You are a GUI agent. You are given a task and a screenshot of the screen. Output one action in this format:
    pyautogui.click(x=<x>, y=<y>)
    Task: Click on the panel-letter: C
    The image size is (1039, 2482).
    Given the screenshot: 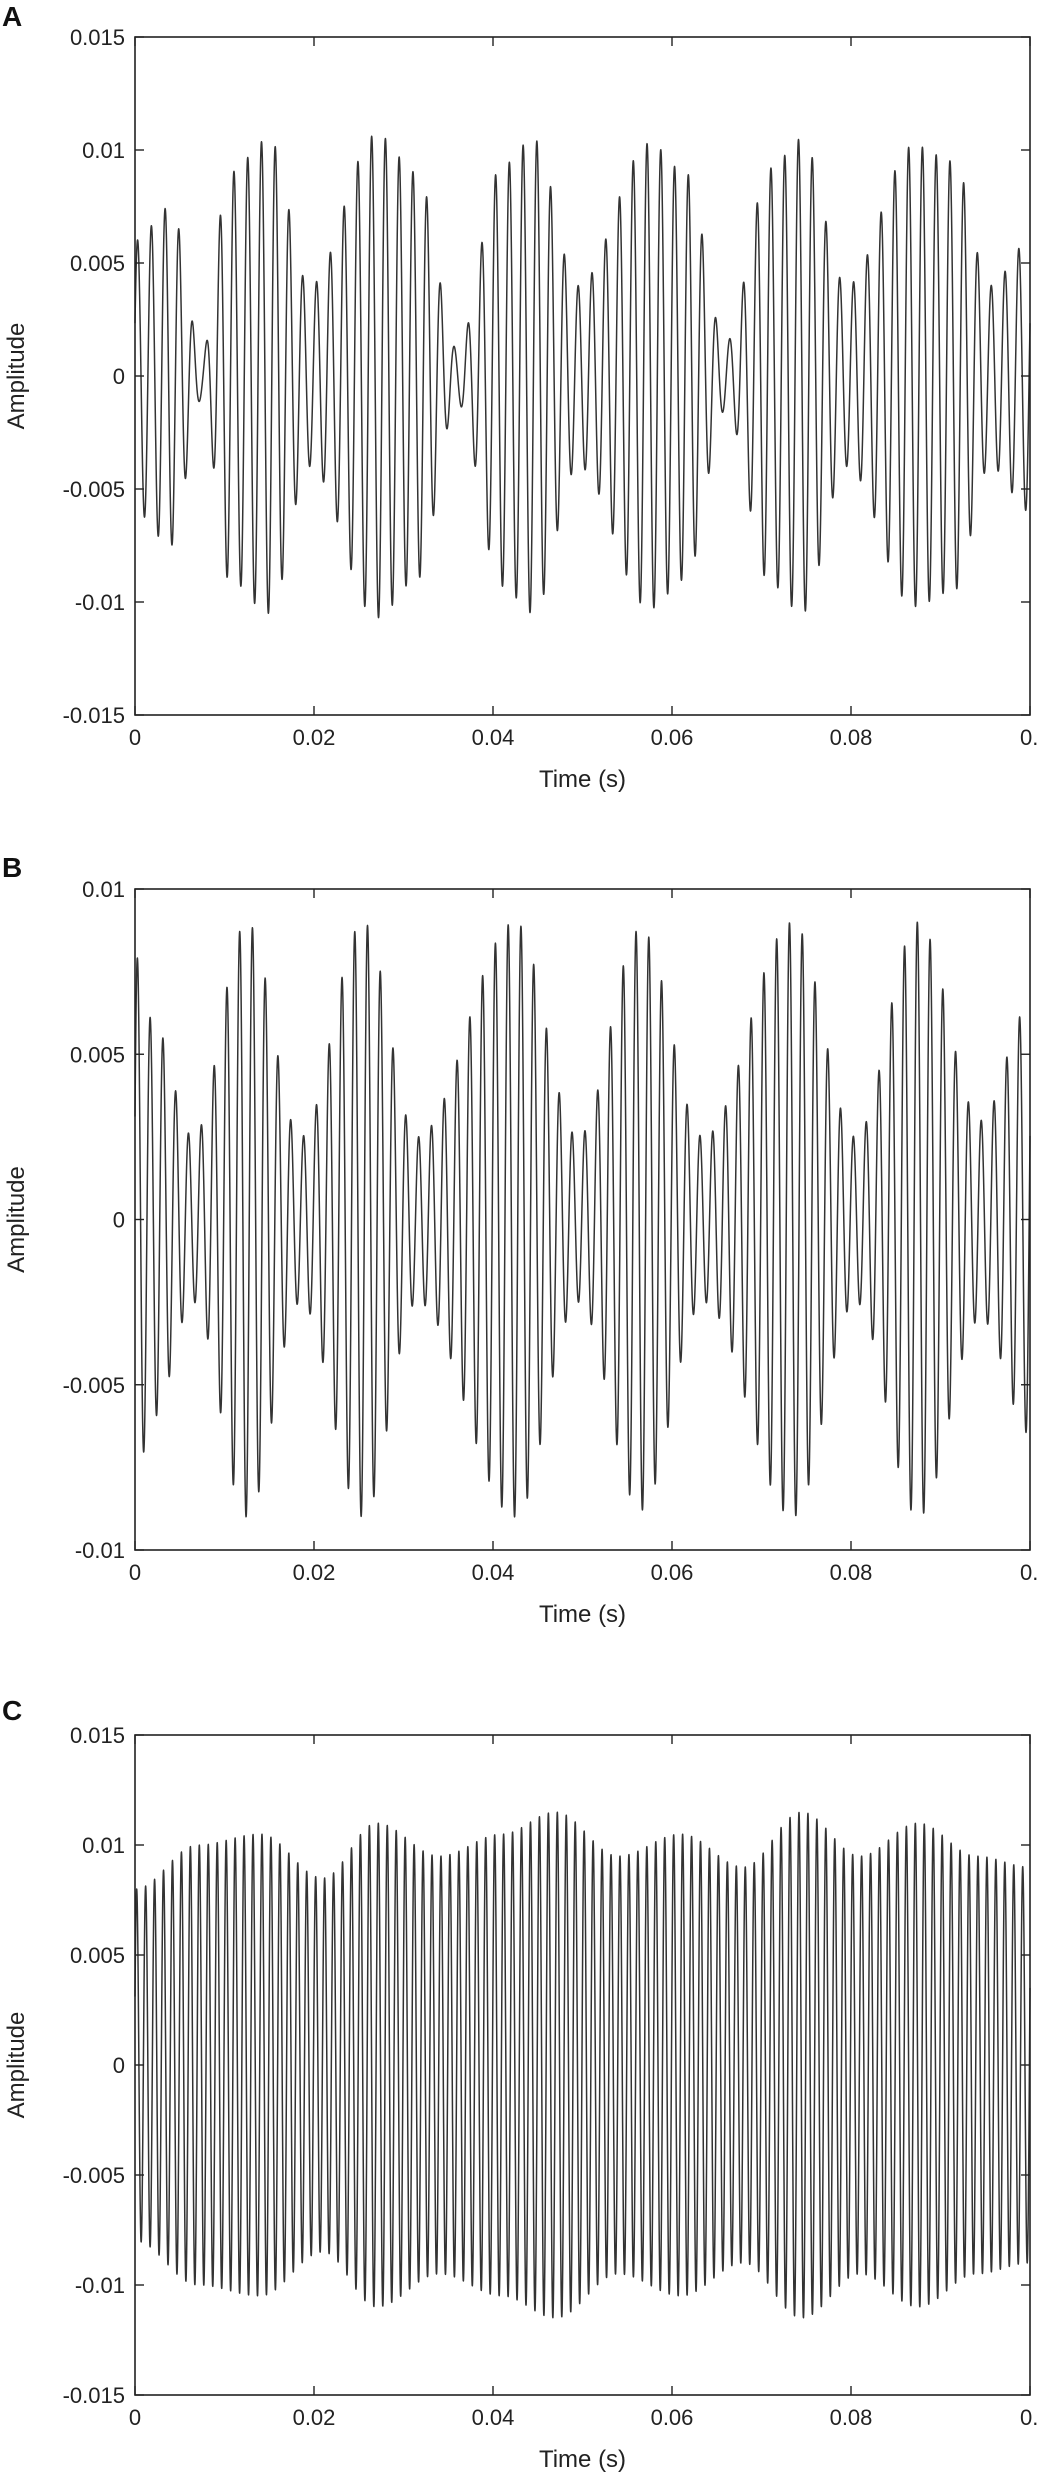 What is the action you would take?
    pyautogui.click(x=12, y=1710)
    